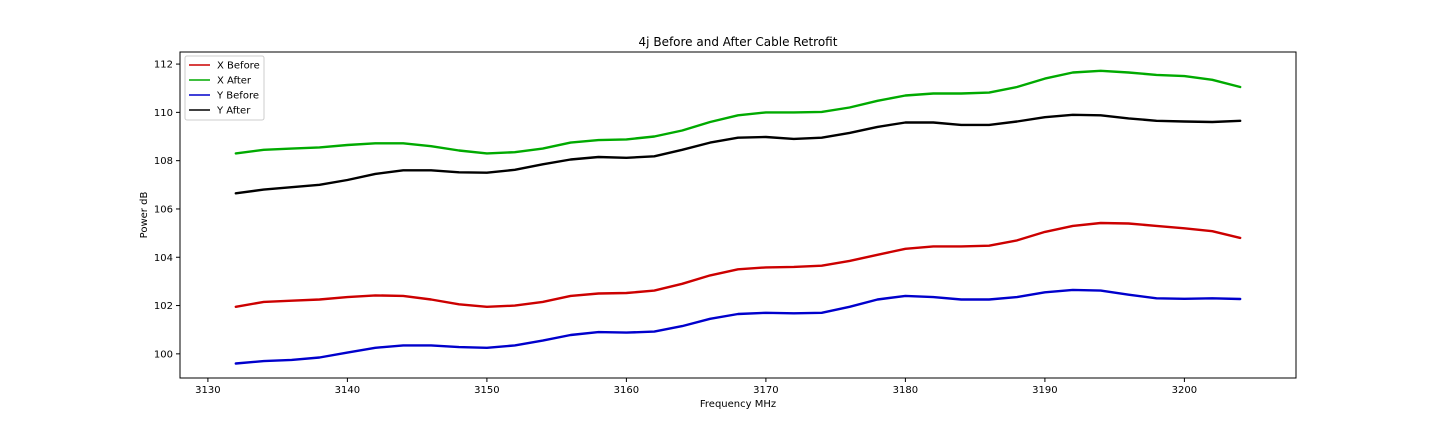 This screenshot has width=1440, height=432. What do you see at coordinates (163, 354) in the screenshot?
I see `y-tick-label: 100` at bounding box center [163, 354].